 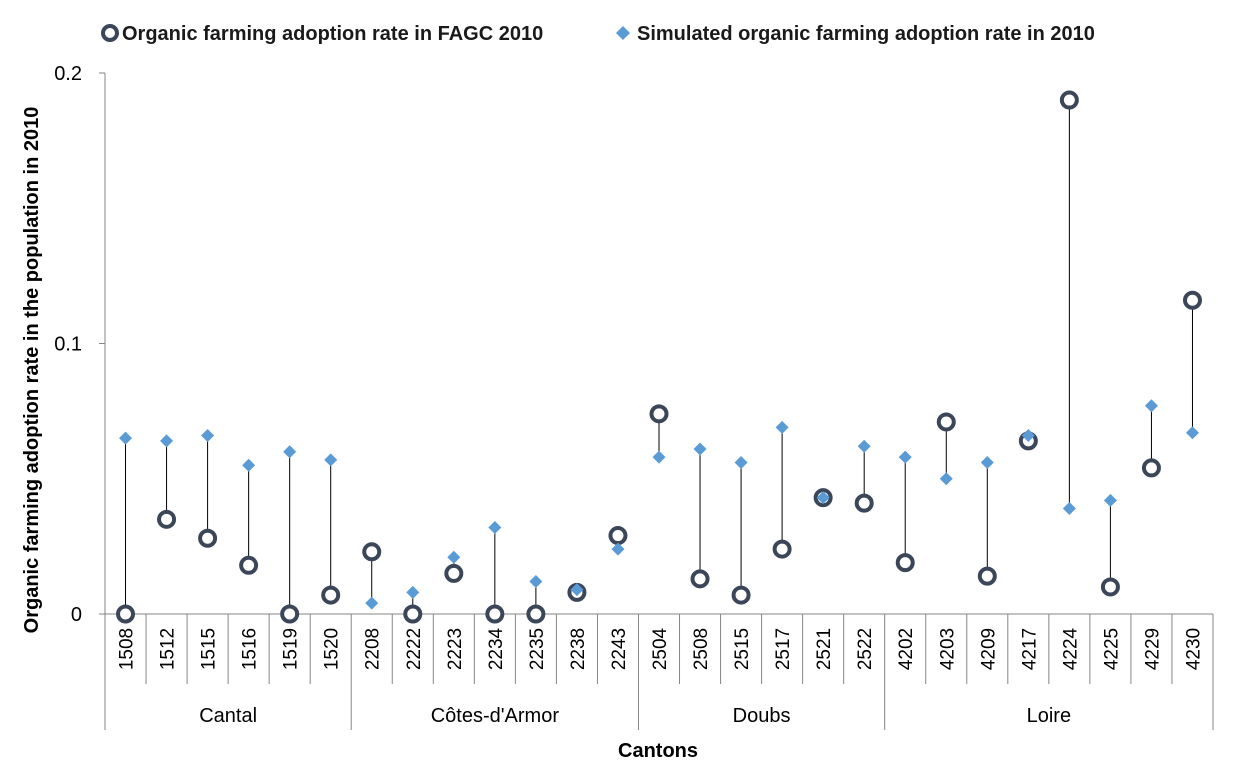 What do you see at coordinates (495, 716) in the screenshot?
I see `x-group-label: Côtes-d'Armor` at bounding box center [495, 716].